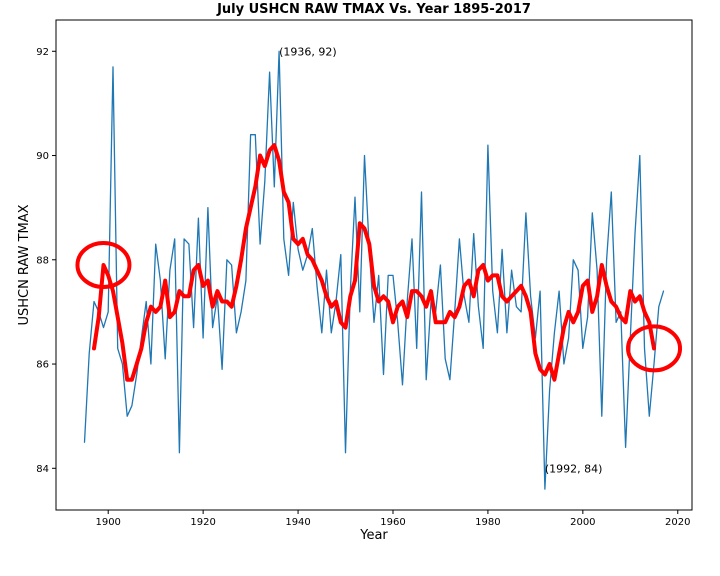 The image size is (720, 576). I want to click on x-tick-label: 1980, so click(487, 522).